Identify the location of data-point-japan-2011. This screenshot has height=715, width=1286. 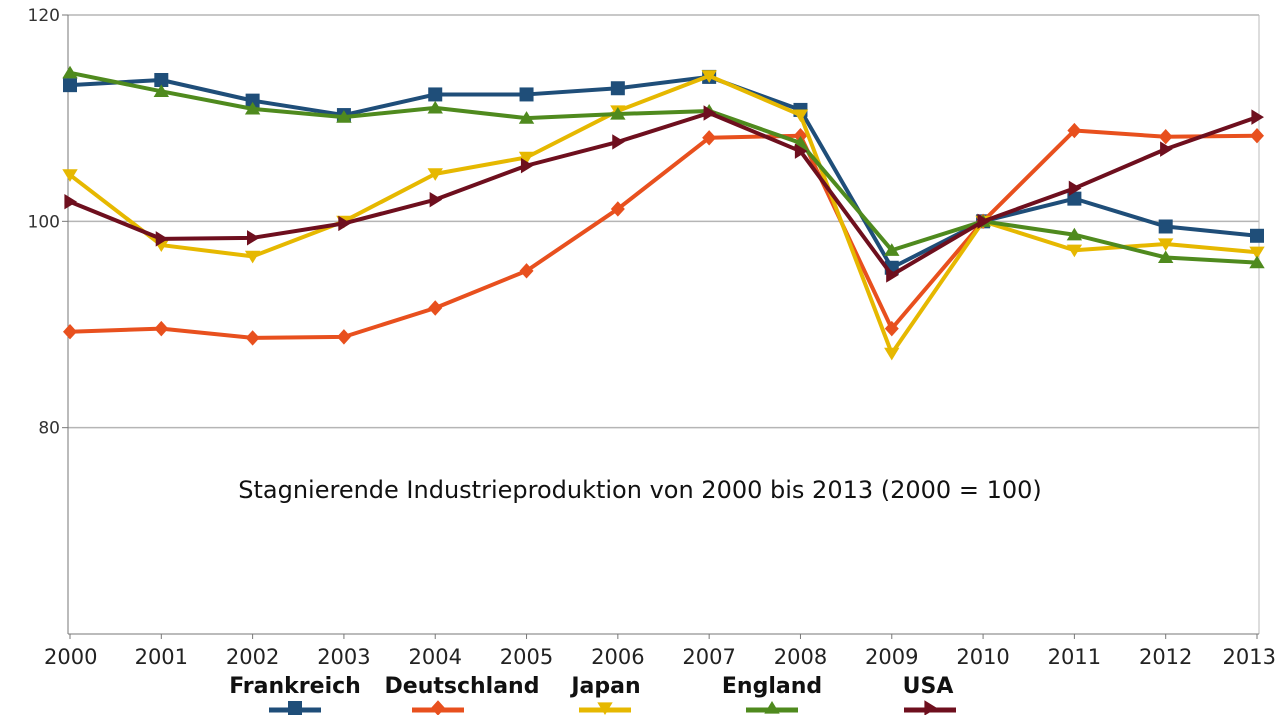
(1074, 251).